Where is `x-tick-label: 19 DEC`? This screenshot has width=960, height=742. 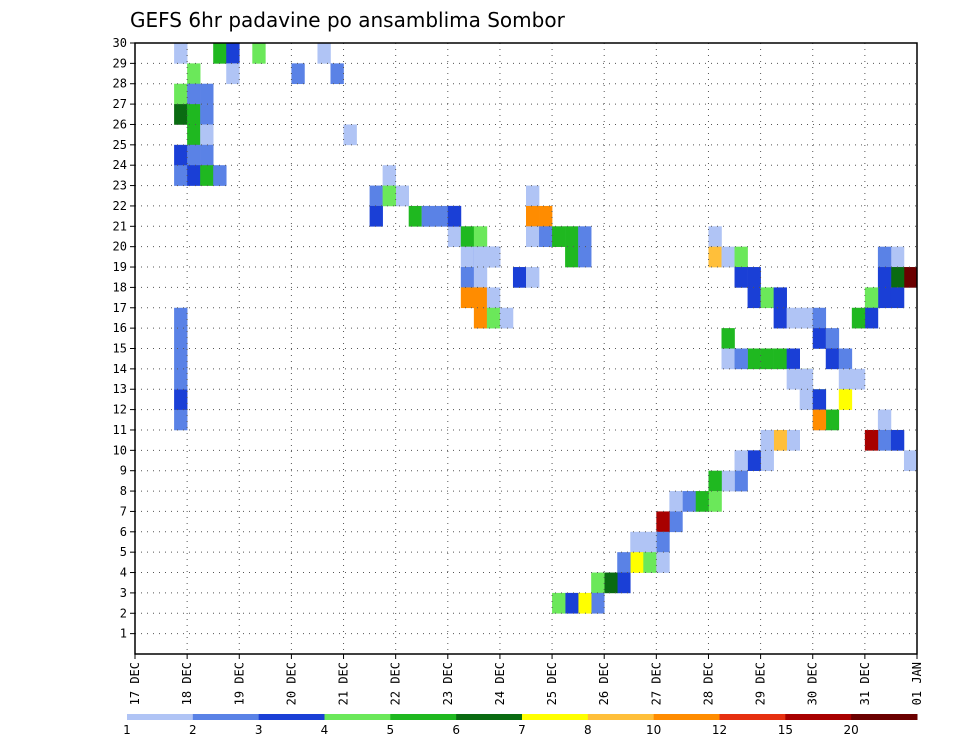
x-tick-label: 19 DEC is located at coordinates (239, 683).